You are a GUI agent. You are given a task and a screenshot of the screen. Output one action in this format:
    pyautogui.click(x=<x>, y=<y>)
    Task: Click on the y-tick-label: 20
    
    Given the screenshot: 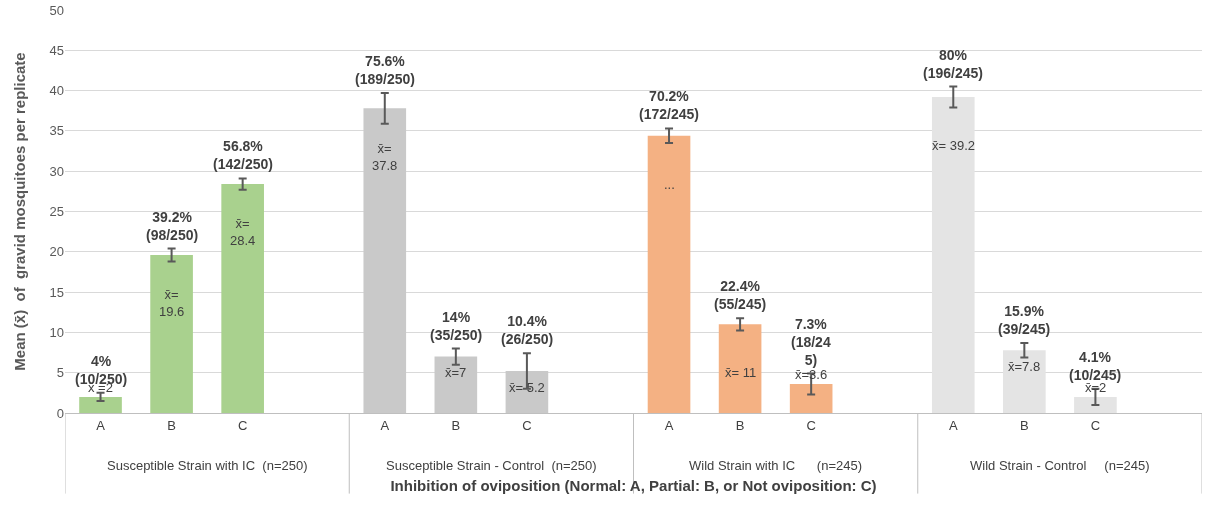 What is the action you would take?
    pyautogui.click(x=56, y=252)
    